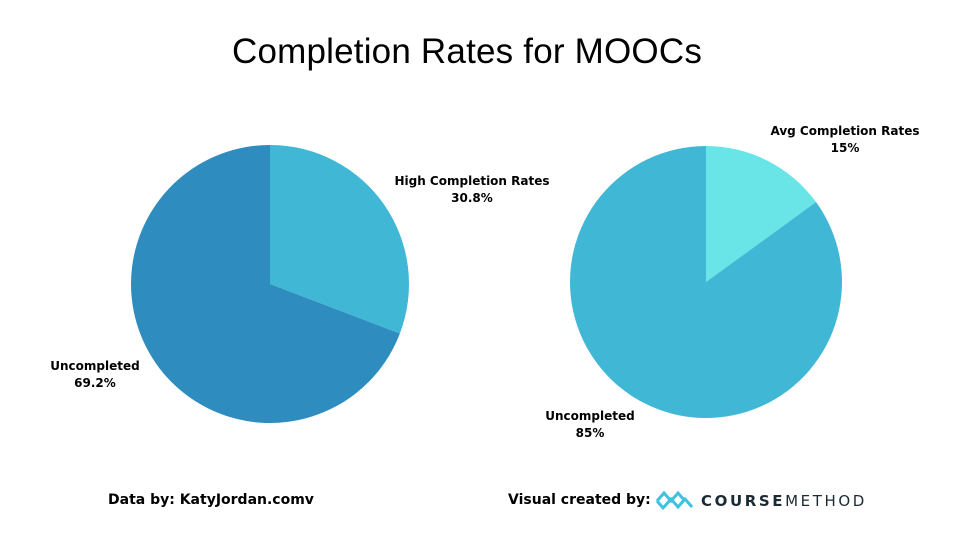 This screenshot has width=960, height=540. What do you see at coordinates (826, 501) in the screenshot?
I see `logo-word-light: METHOD` at bounding box center [826, 501].